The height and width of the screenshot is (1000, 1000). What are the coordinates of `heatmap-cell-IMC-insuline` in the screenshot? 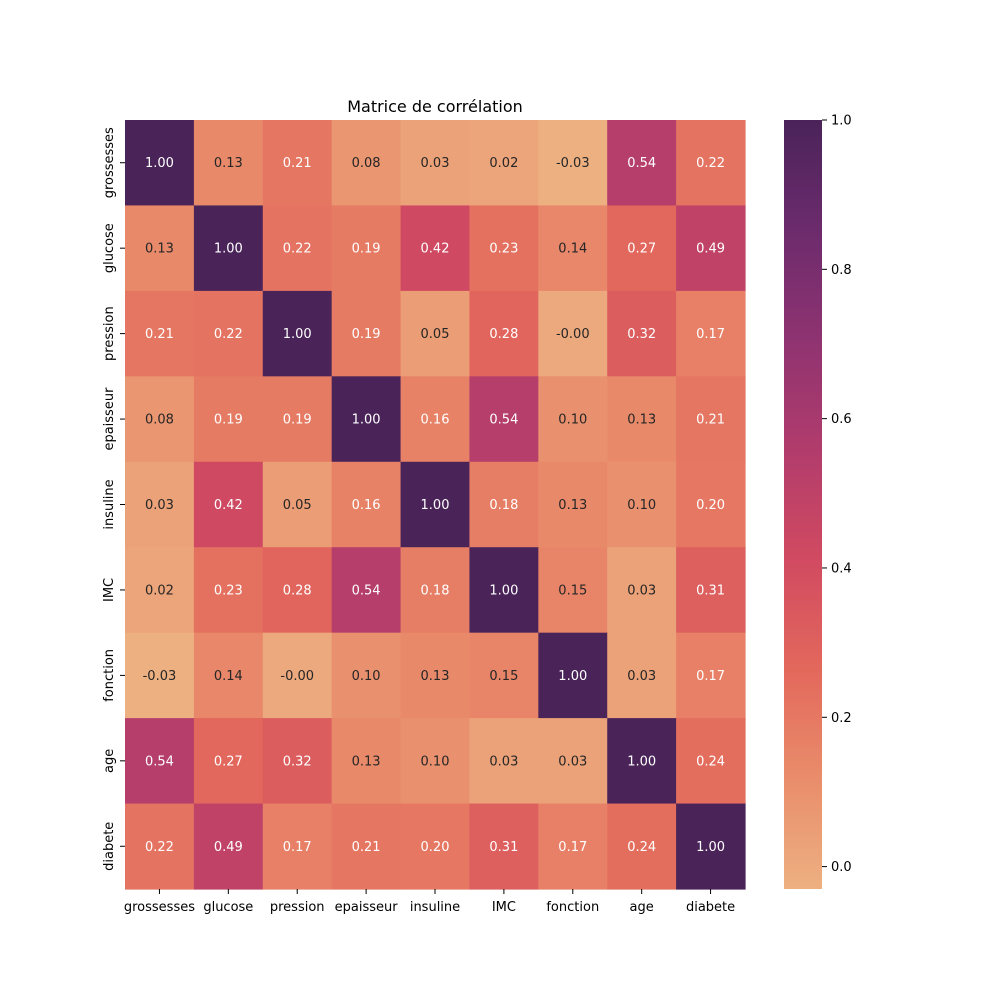 It's located at (435, 590).